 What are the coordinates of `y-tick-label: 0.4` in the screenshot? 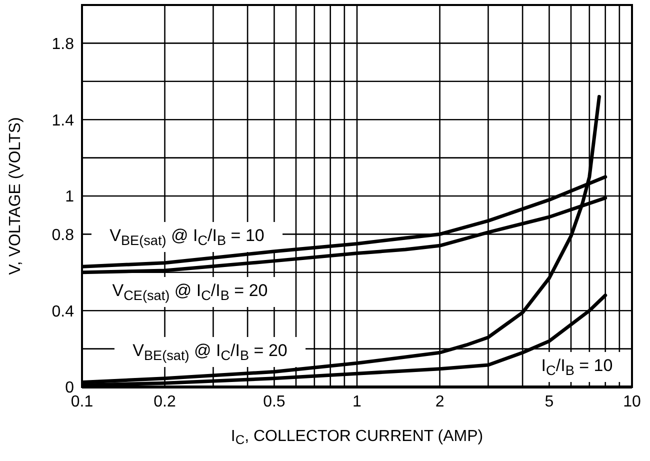 It's located at (63, 311).